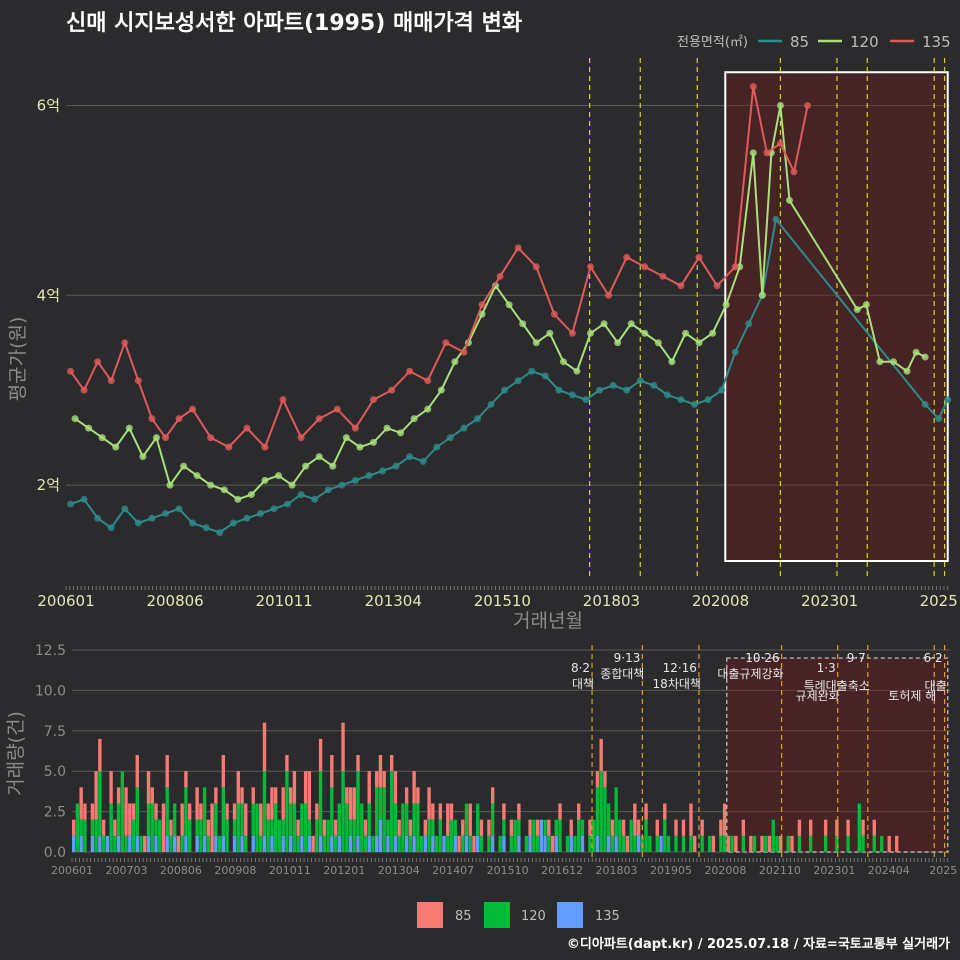 This screenshot has width=960, height=960. What do you see at coordinates (780, 870) in the screenshot?
I see `volume-x-tick-label: 202110` at bounding box center [780, 870].